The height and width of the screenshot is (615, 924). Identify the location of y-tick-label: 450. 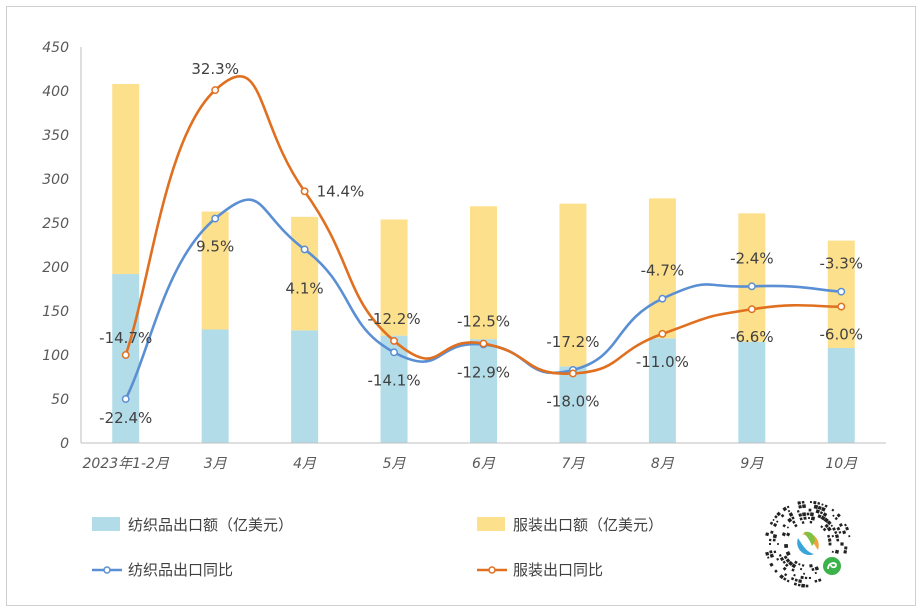
(55, 48).